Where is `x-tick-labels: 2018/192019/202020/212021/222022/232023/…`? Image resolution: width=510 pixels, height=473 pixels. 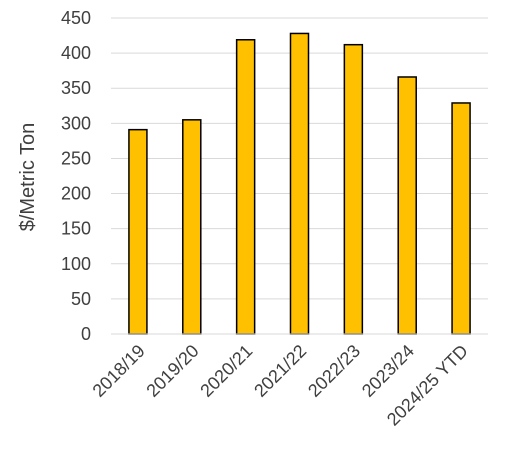
x-tick-labels: 2018/192019/202020/212021/222022/232023/… is located at coordinates (280, 385).